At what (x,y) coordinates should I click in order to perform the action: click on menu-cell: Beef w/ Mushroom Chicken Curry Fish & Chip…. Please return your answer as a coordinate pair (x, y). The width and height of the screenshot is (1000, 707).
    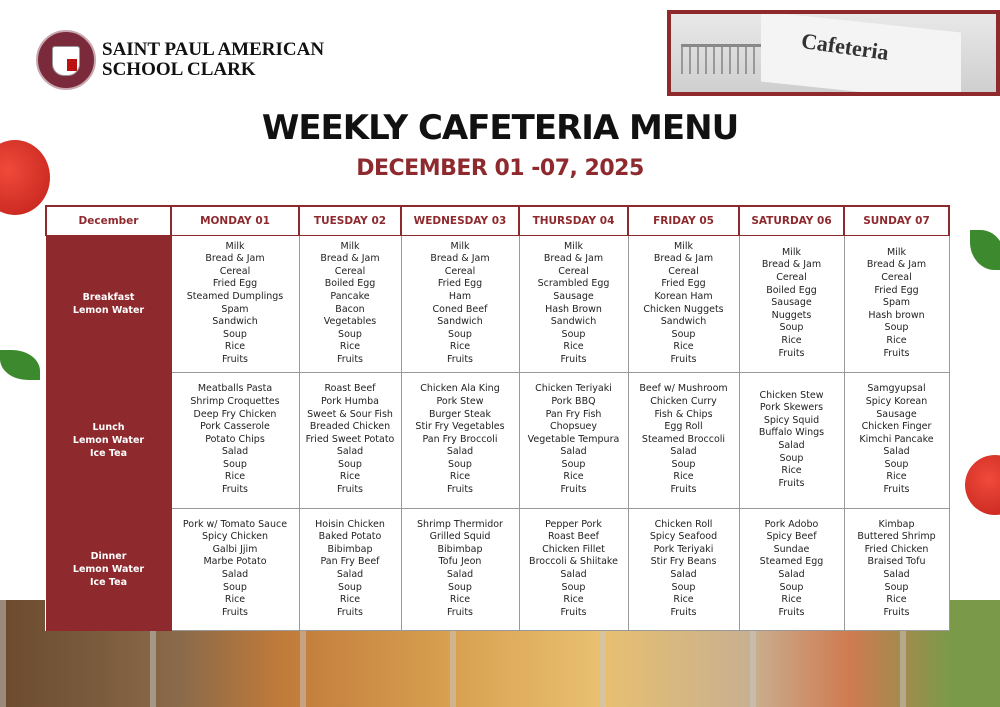
    Looking at the image, I should click on (683, 440).